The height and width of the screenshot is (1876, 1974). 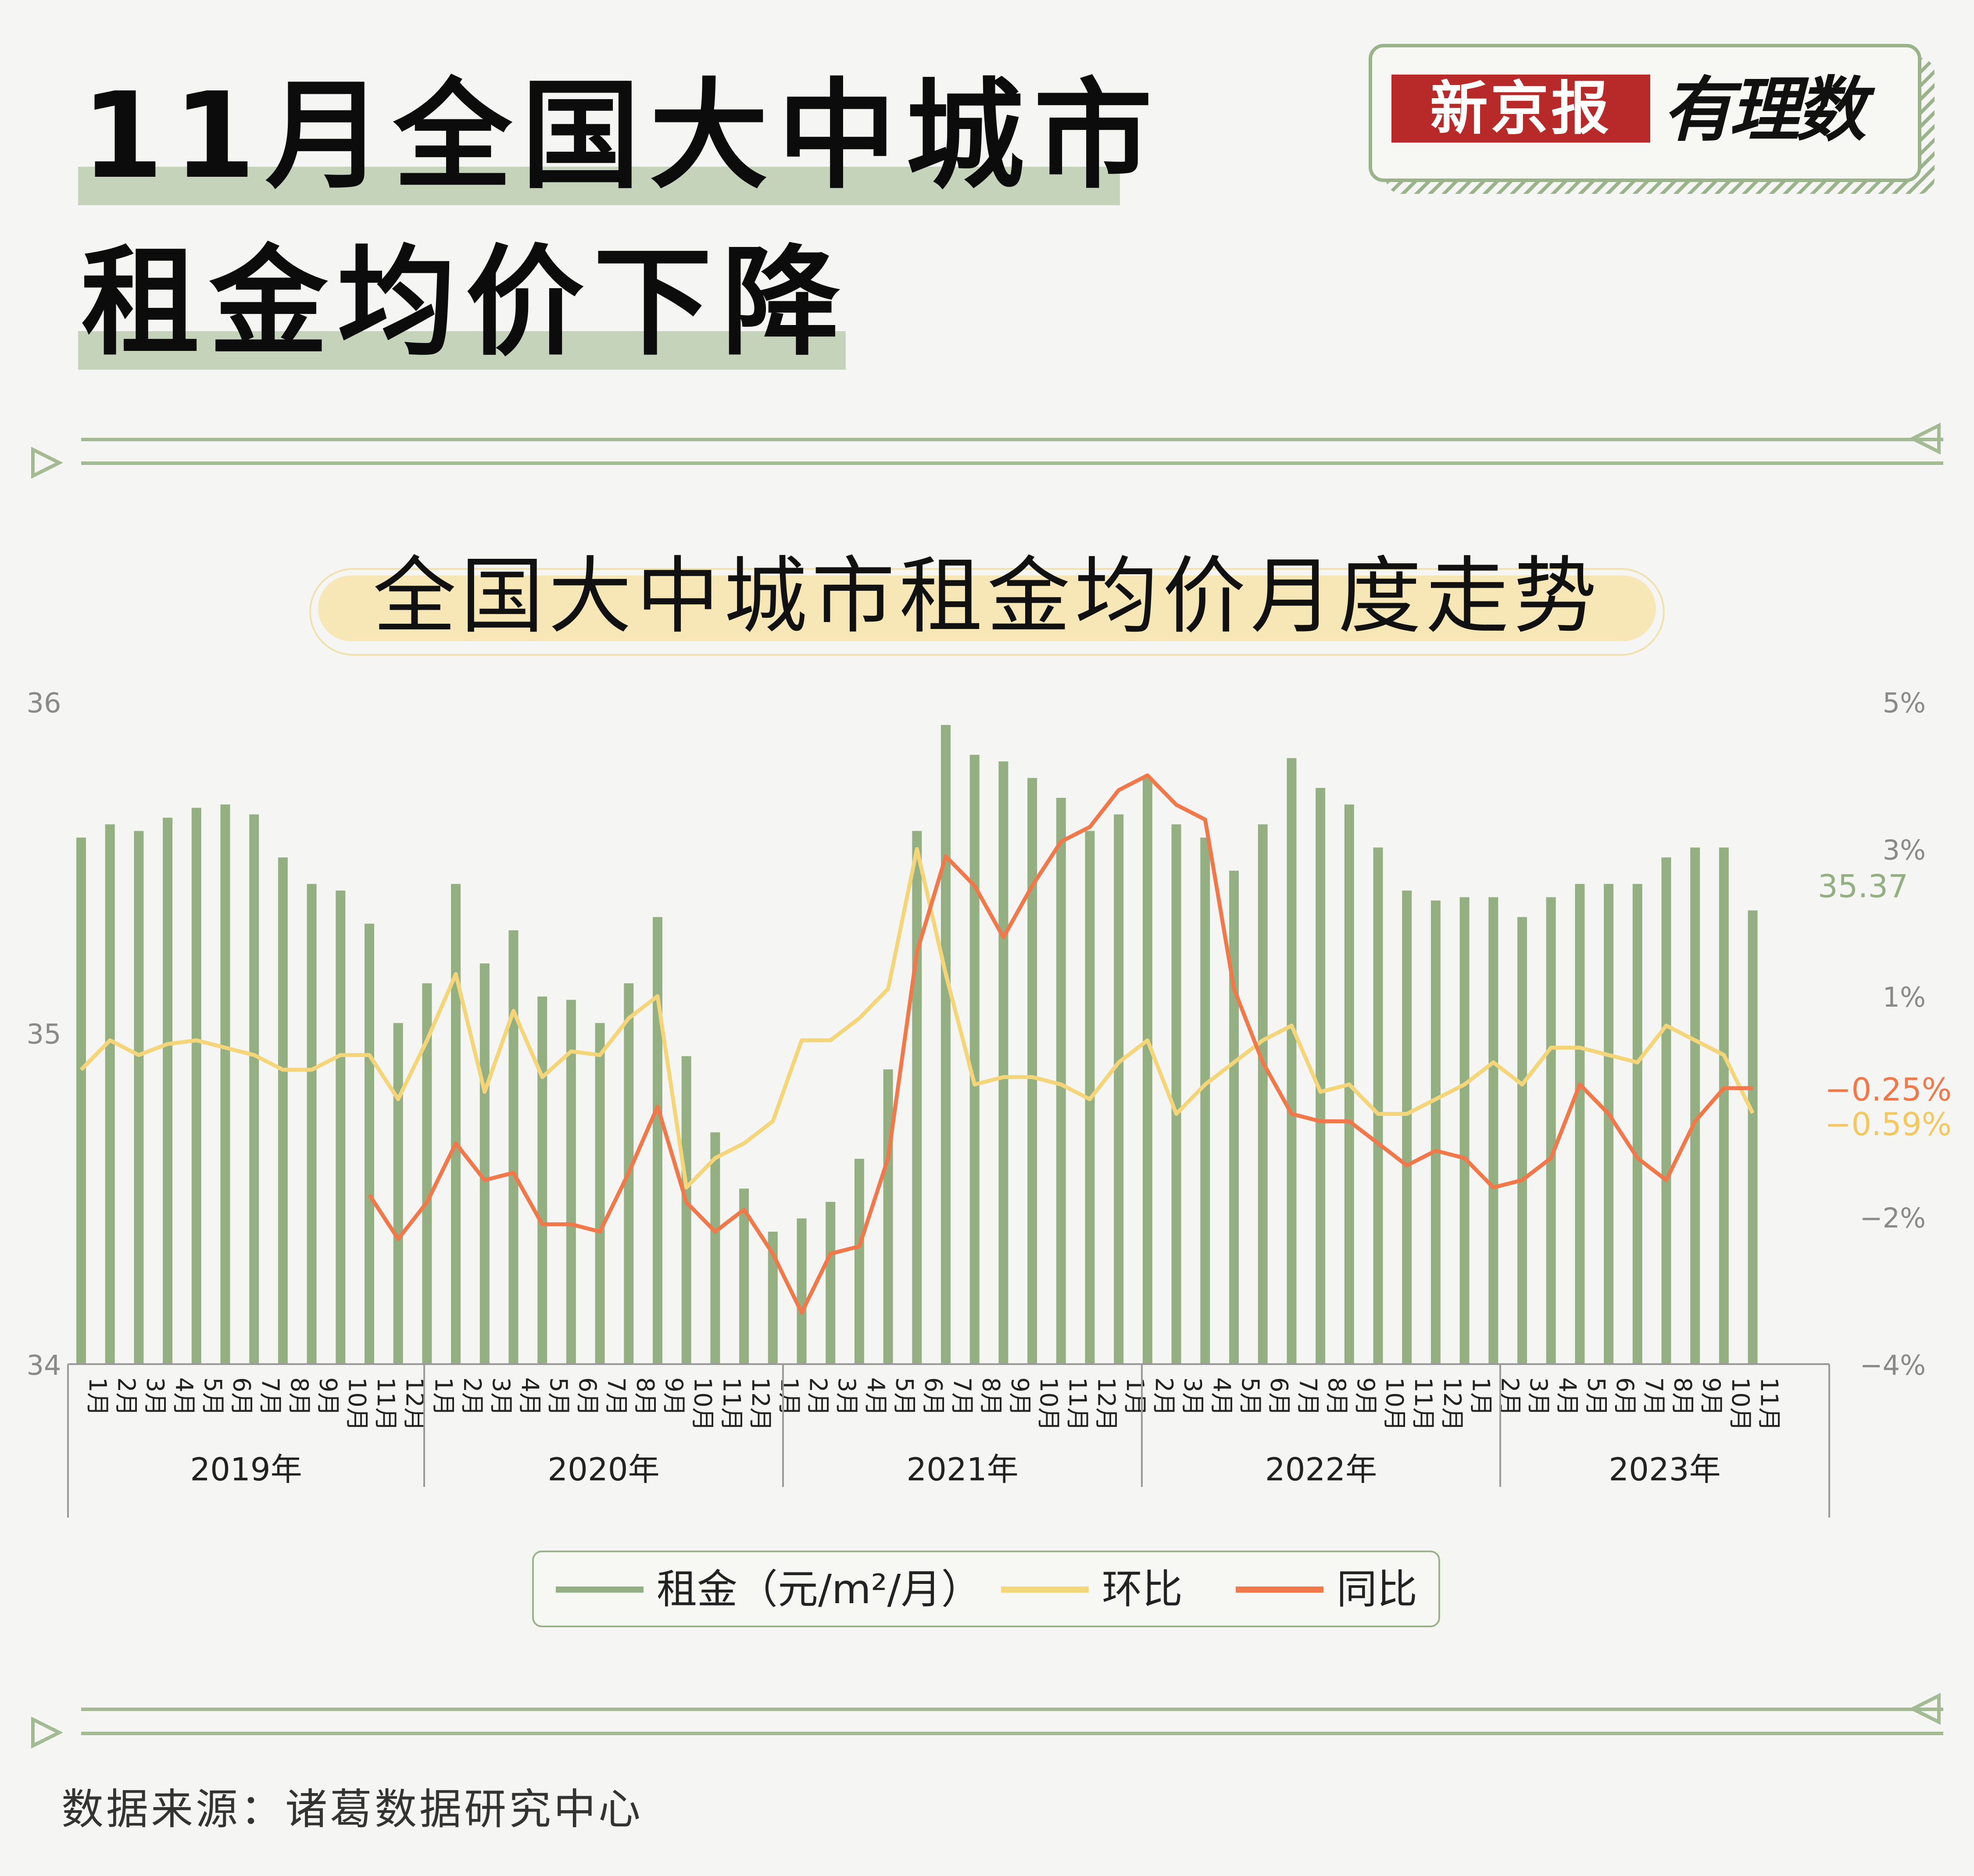 What do you see at coordinates (987, 597) in the screenshot?
I see `chart-subtitle: 全国大中城市租金均价月度走势` at bounding box center [987, 597].